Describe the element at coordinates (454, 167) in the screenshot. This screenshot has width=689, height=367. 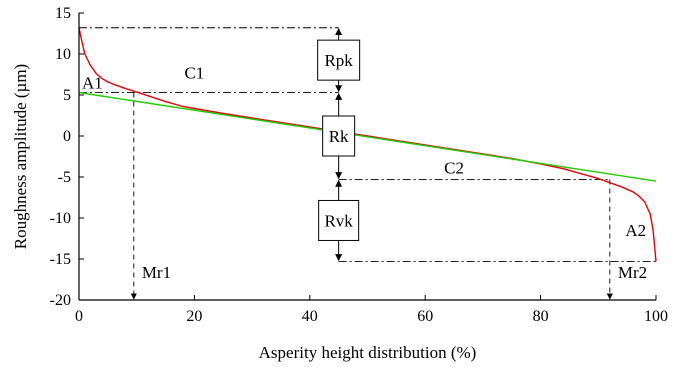
I see `c2-label: C2` at that location.